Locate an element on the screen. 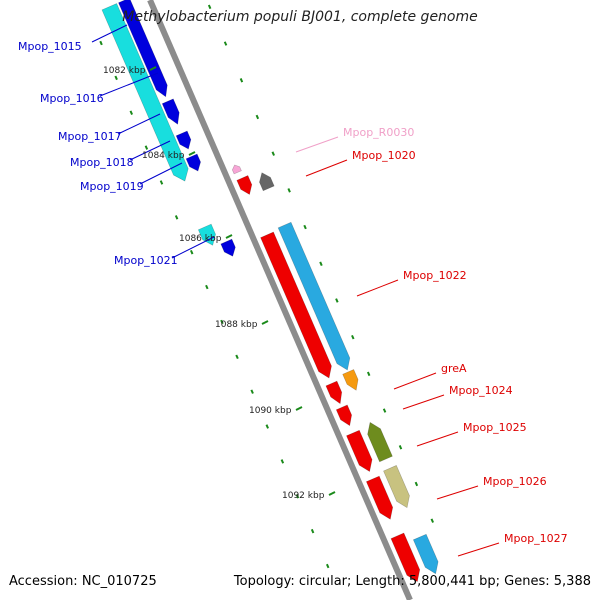 The image size is (600, 604). gene-mpop-1024-b is located at coordinates (343, 415).